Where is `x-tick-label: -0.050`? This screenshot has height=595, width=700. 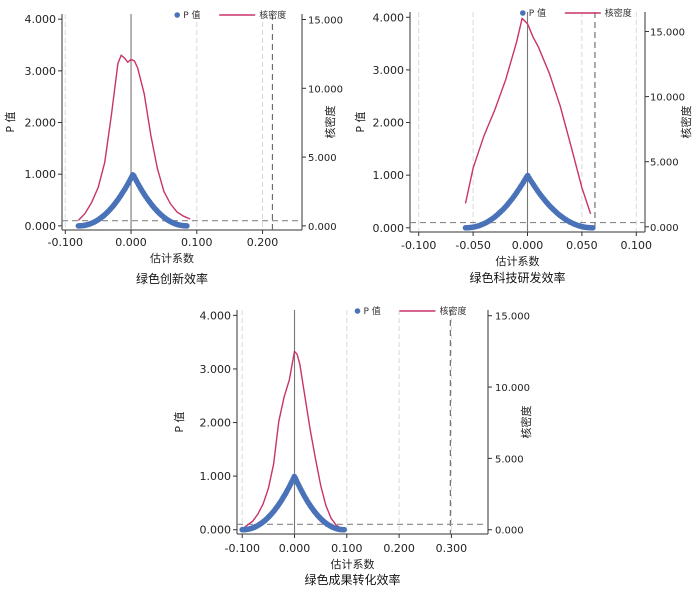
x-tick-label: -0.050 is located at coordinates (472, 245).